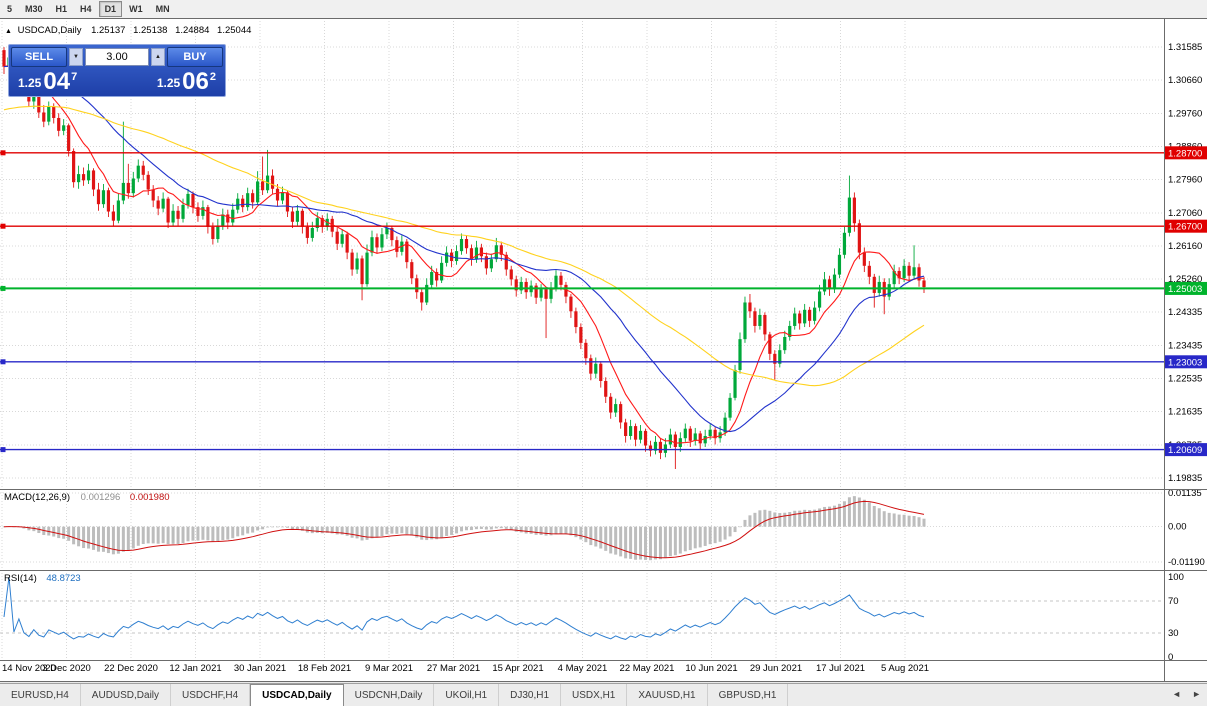 This screenshot has height=706, width=1207. What do you see at coordinates (1186, 562) in the screenshot?
I see `macd-axis-label: -0.01190` at bounding box center [1186, 562].